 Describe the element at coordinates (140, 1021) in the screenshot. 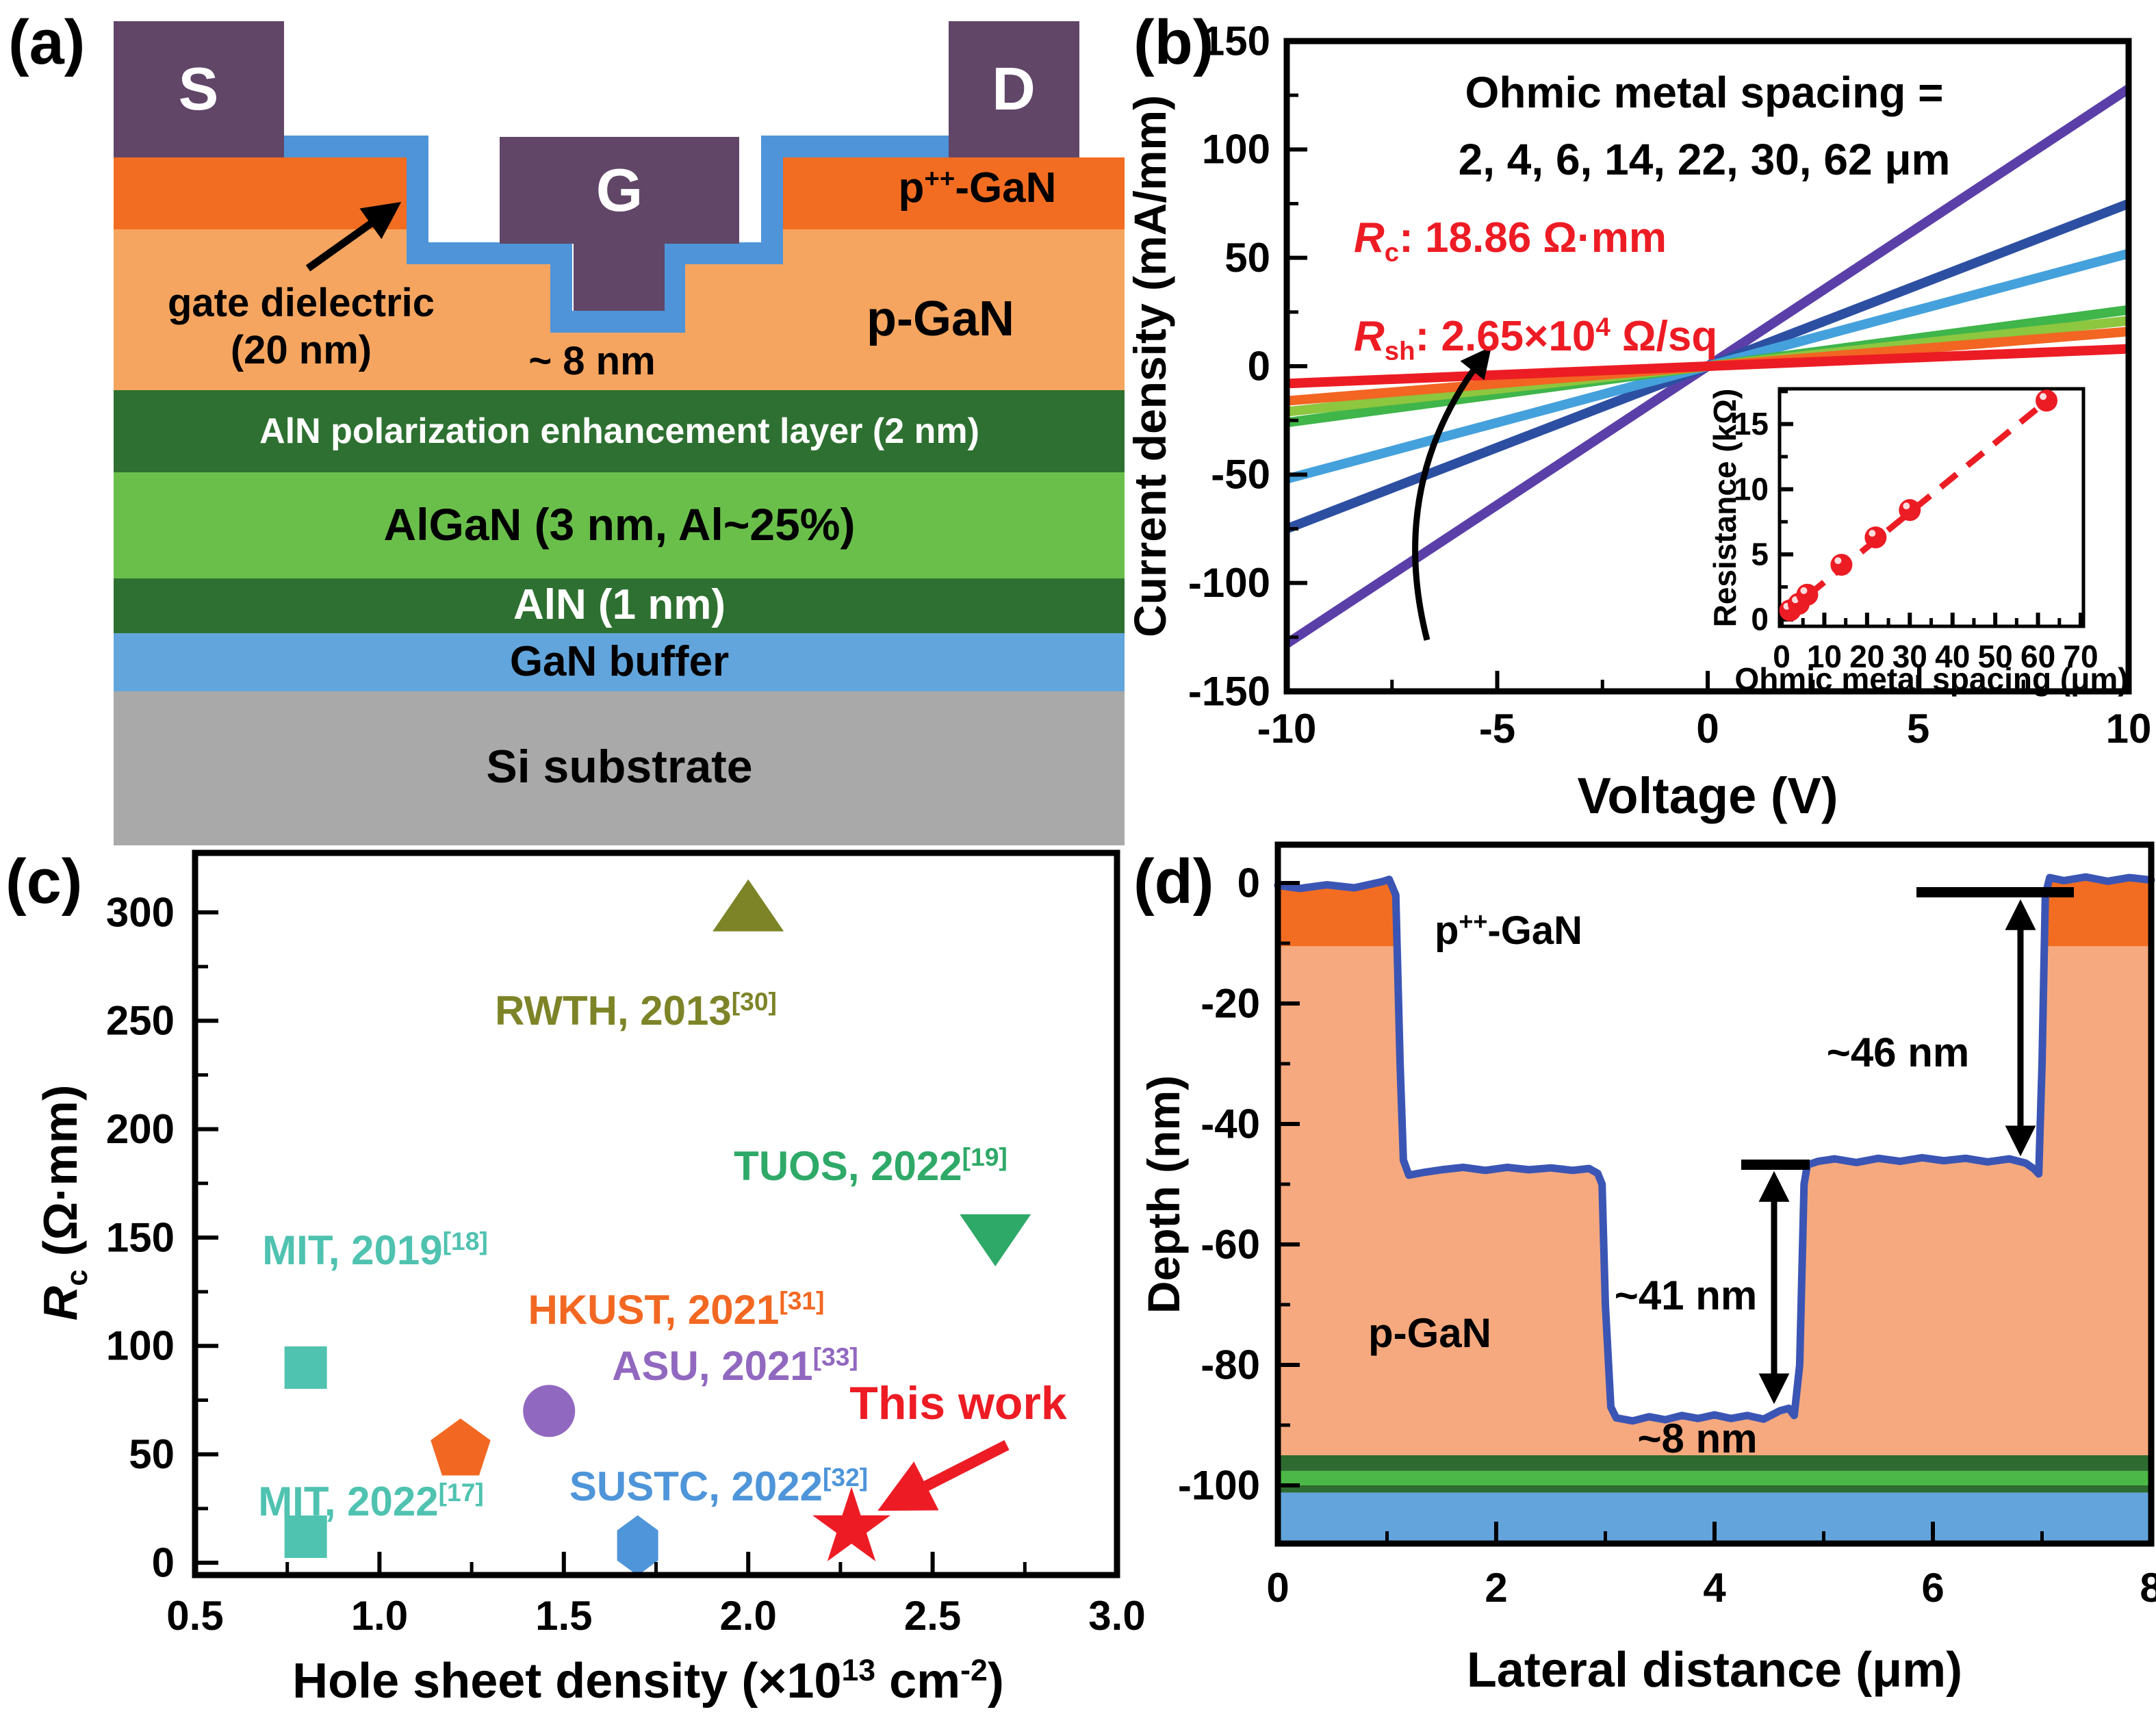

I see `svg-text: 250` at that location.